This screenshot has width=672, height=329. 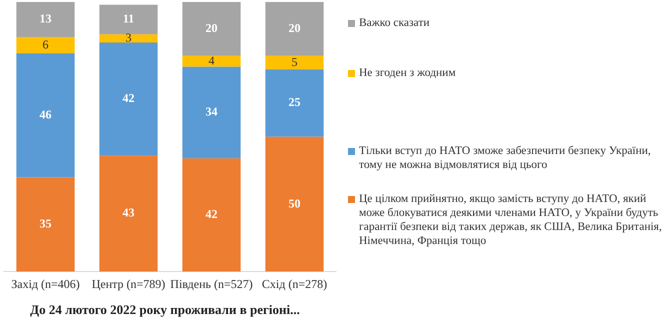 I want to click on data-label: 3, so click(x=129, y=37).